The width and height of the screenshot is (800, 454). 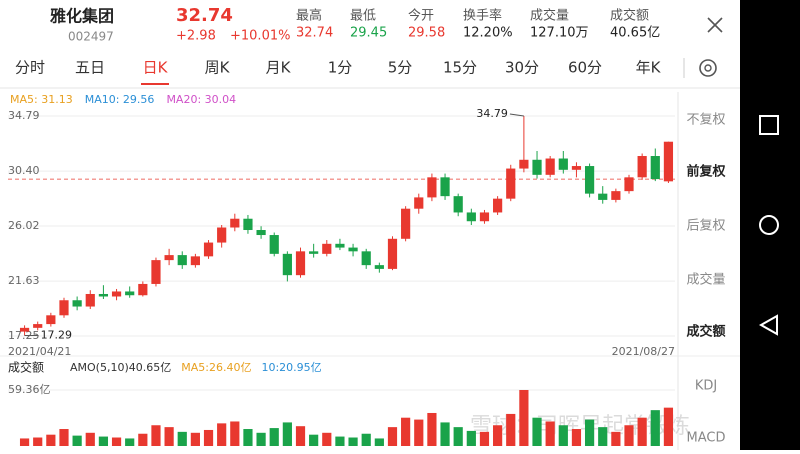 I want to click on change-pct: +10.01%, so click(x=260, y=36).